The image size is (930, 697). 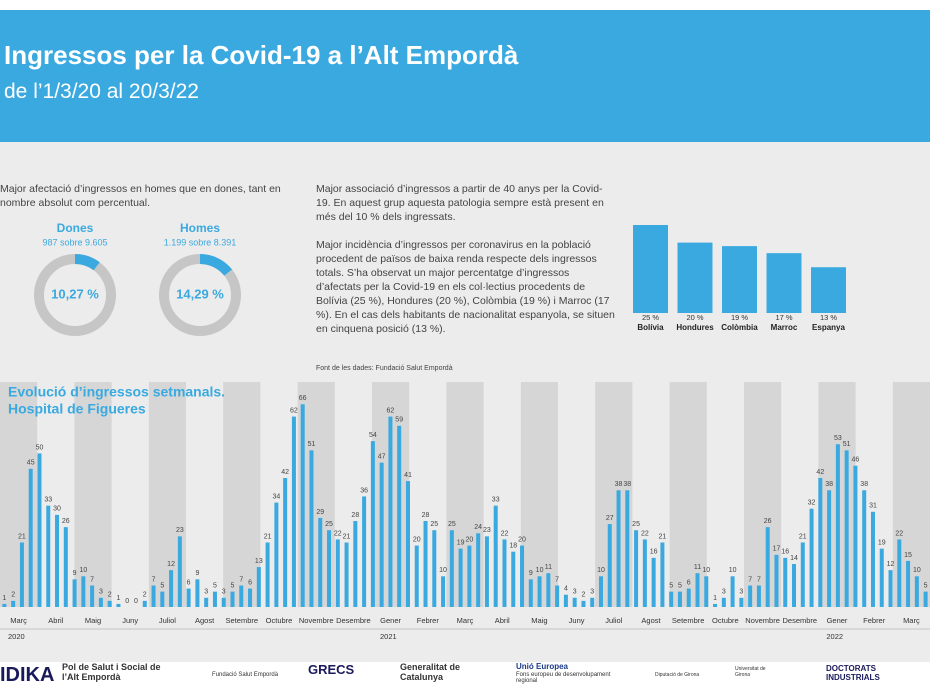 I want to click on donut-label: 14,29 %, so click(x=200, y=293).